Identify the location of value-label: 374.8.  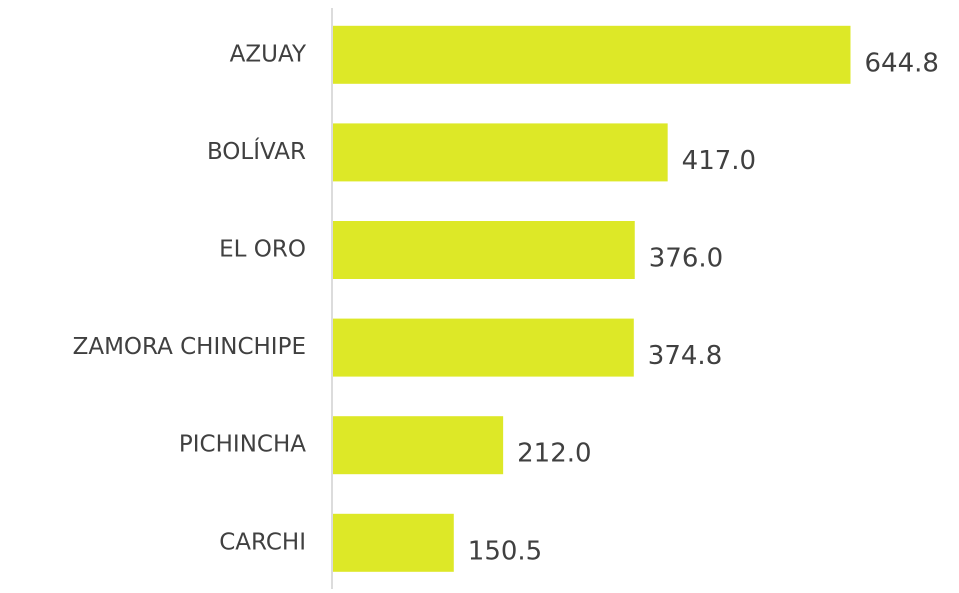
(685, 356).